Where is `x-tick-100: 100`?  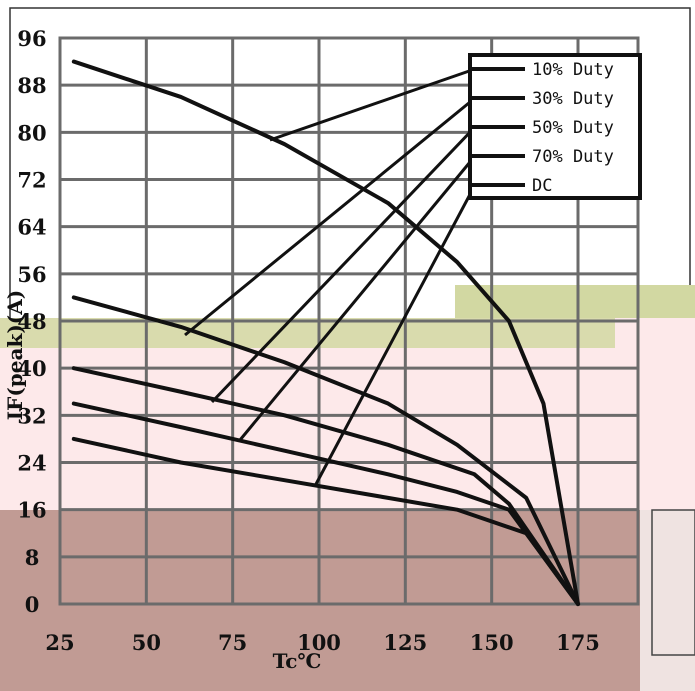
x-tick-100: 100 is located at coordinates (319, 642).